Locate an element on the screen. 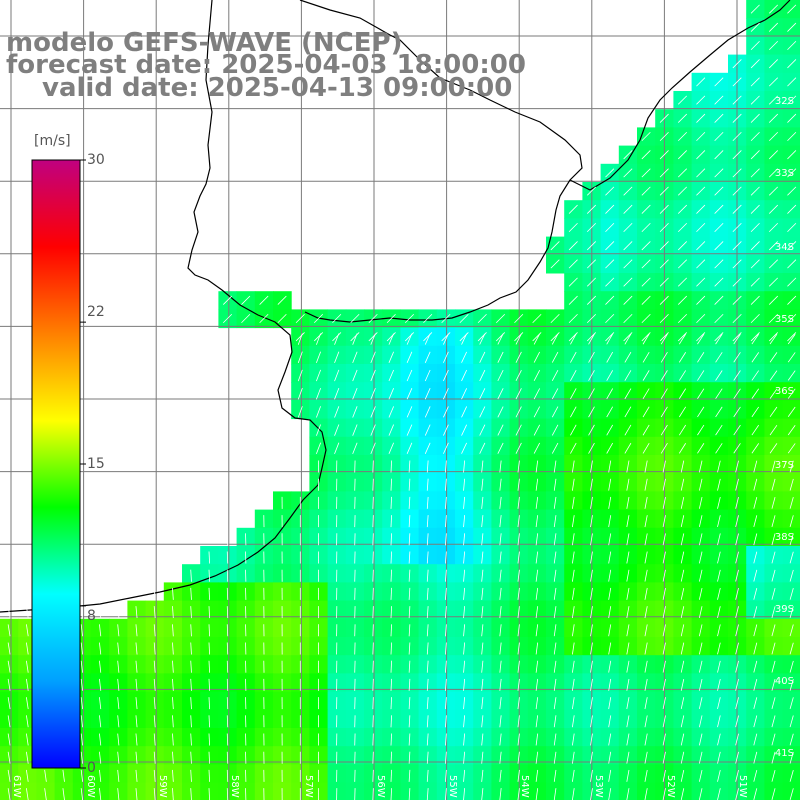 Image resolution: width=800 pixels, height=800 pixels. title-valid-date: valid date: 2025-04-13 09:00:00 is located at coordinates (277, 88).